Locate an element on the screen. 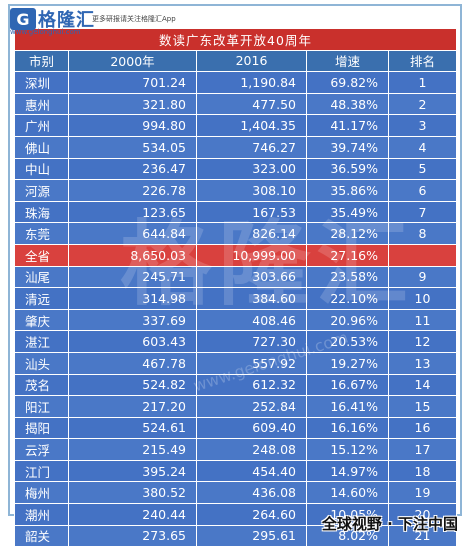  table-row: 江门 395.24 454.40 14.97% 18 is located at coordinates (235, 471).